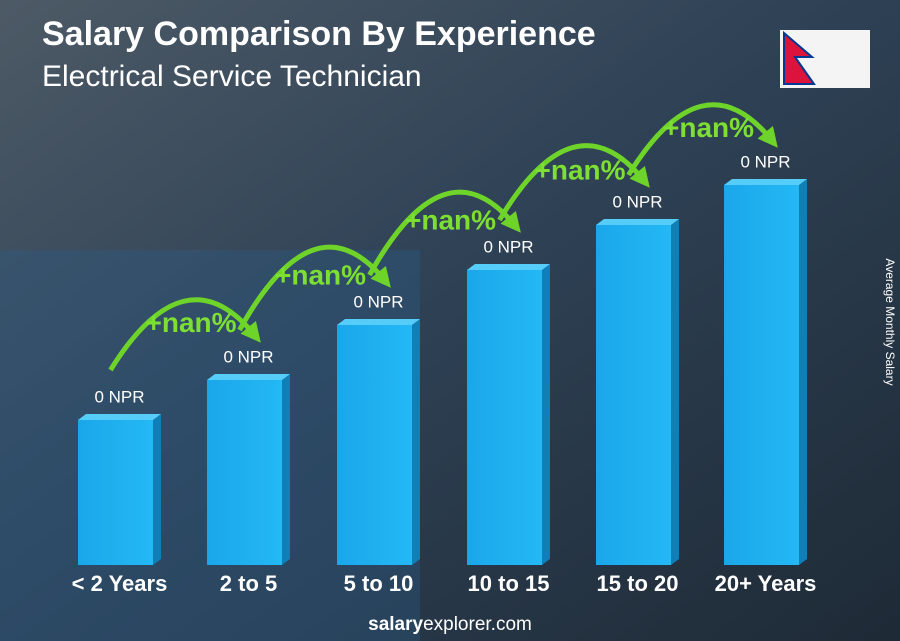 The height and width of the screenshot is (641, 900). Describe the element at coordinates (248, 583) in the screenshot. I see `category-label: 2 to 5` at that location.